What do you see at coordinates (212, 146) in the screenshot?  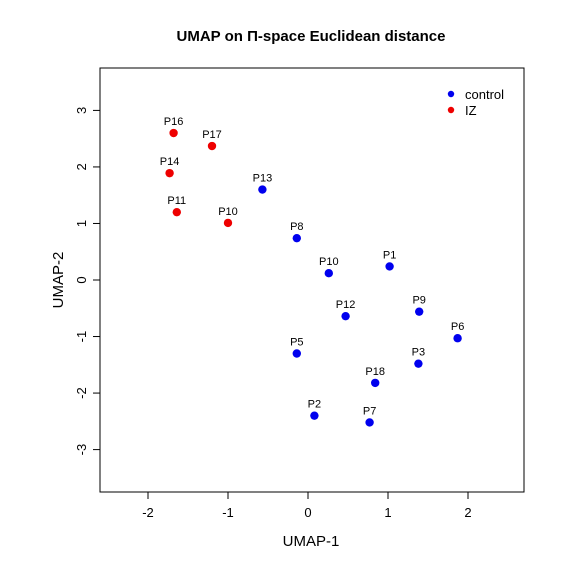 I see `data-point-p17` at bounding box center [212, 146].